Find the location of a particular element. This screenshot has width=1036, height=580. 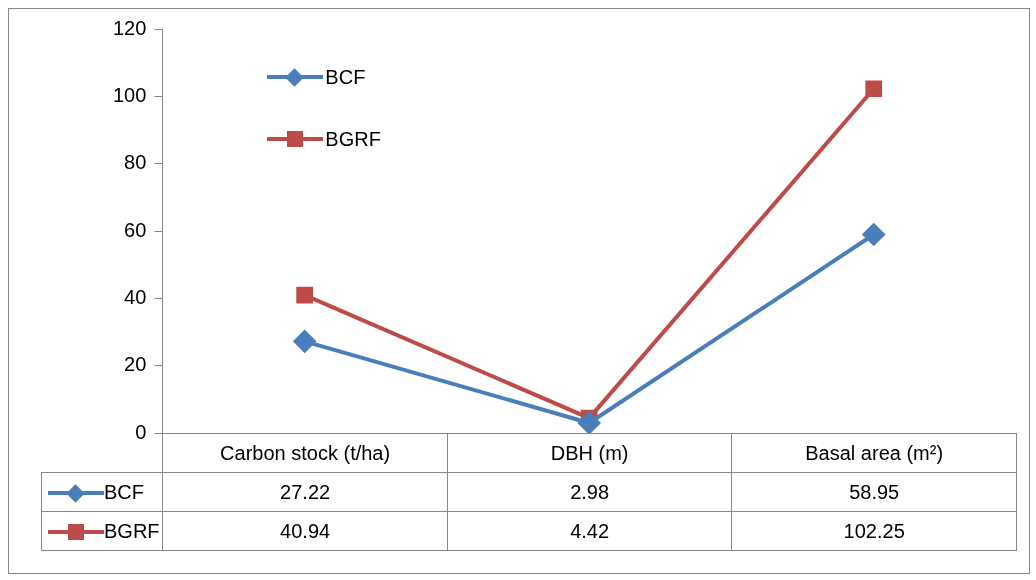

data-label: 40.94 is located at coordinates (305, 531).